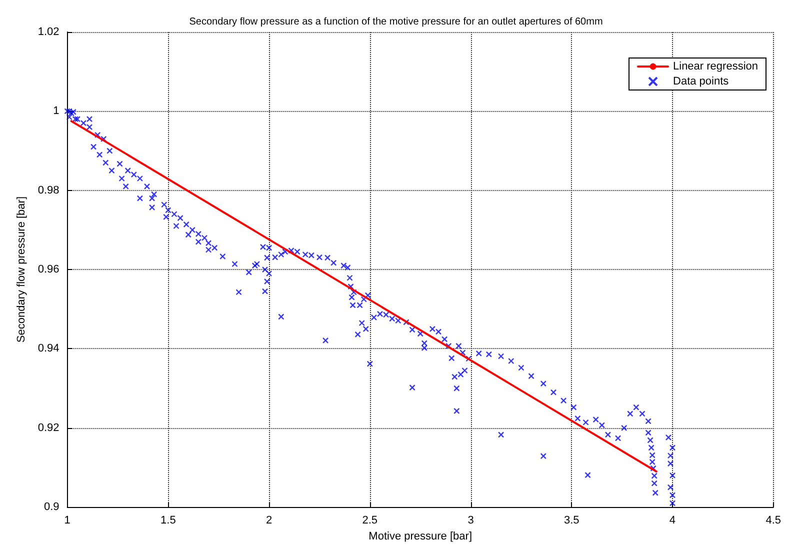  Describe the element at coordinates (672, 520) in the screenshot. I see `x-tick-label: 4` at that location.